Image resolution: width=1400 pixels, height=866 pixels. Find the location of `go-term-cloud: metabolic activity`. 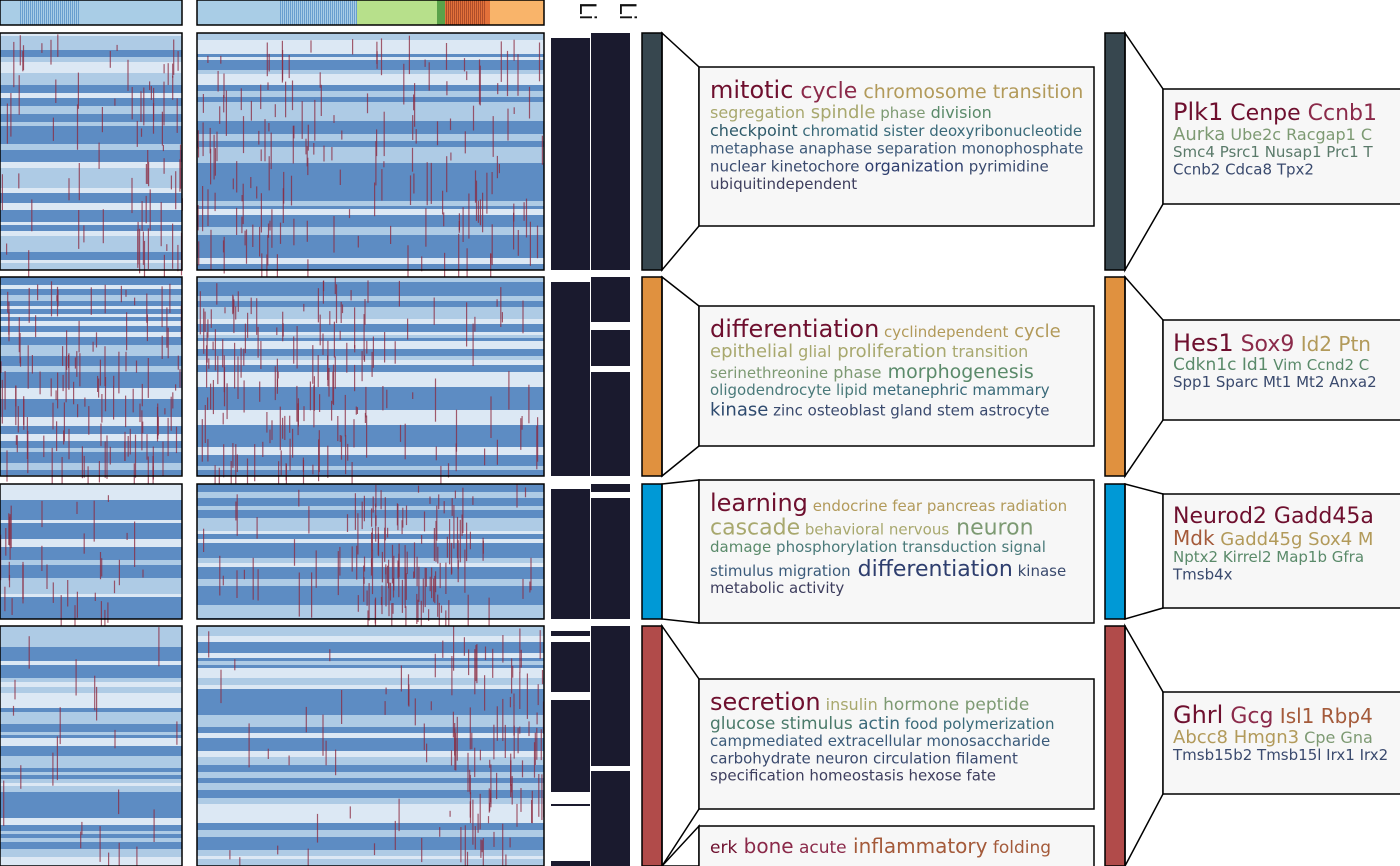

go-term-cloud: metabolic activity is located at coordinates (777, 588).